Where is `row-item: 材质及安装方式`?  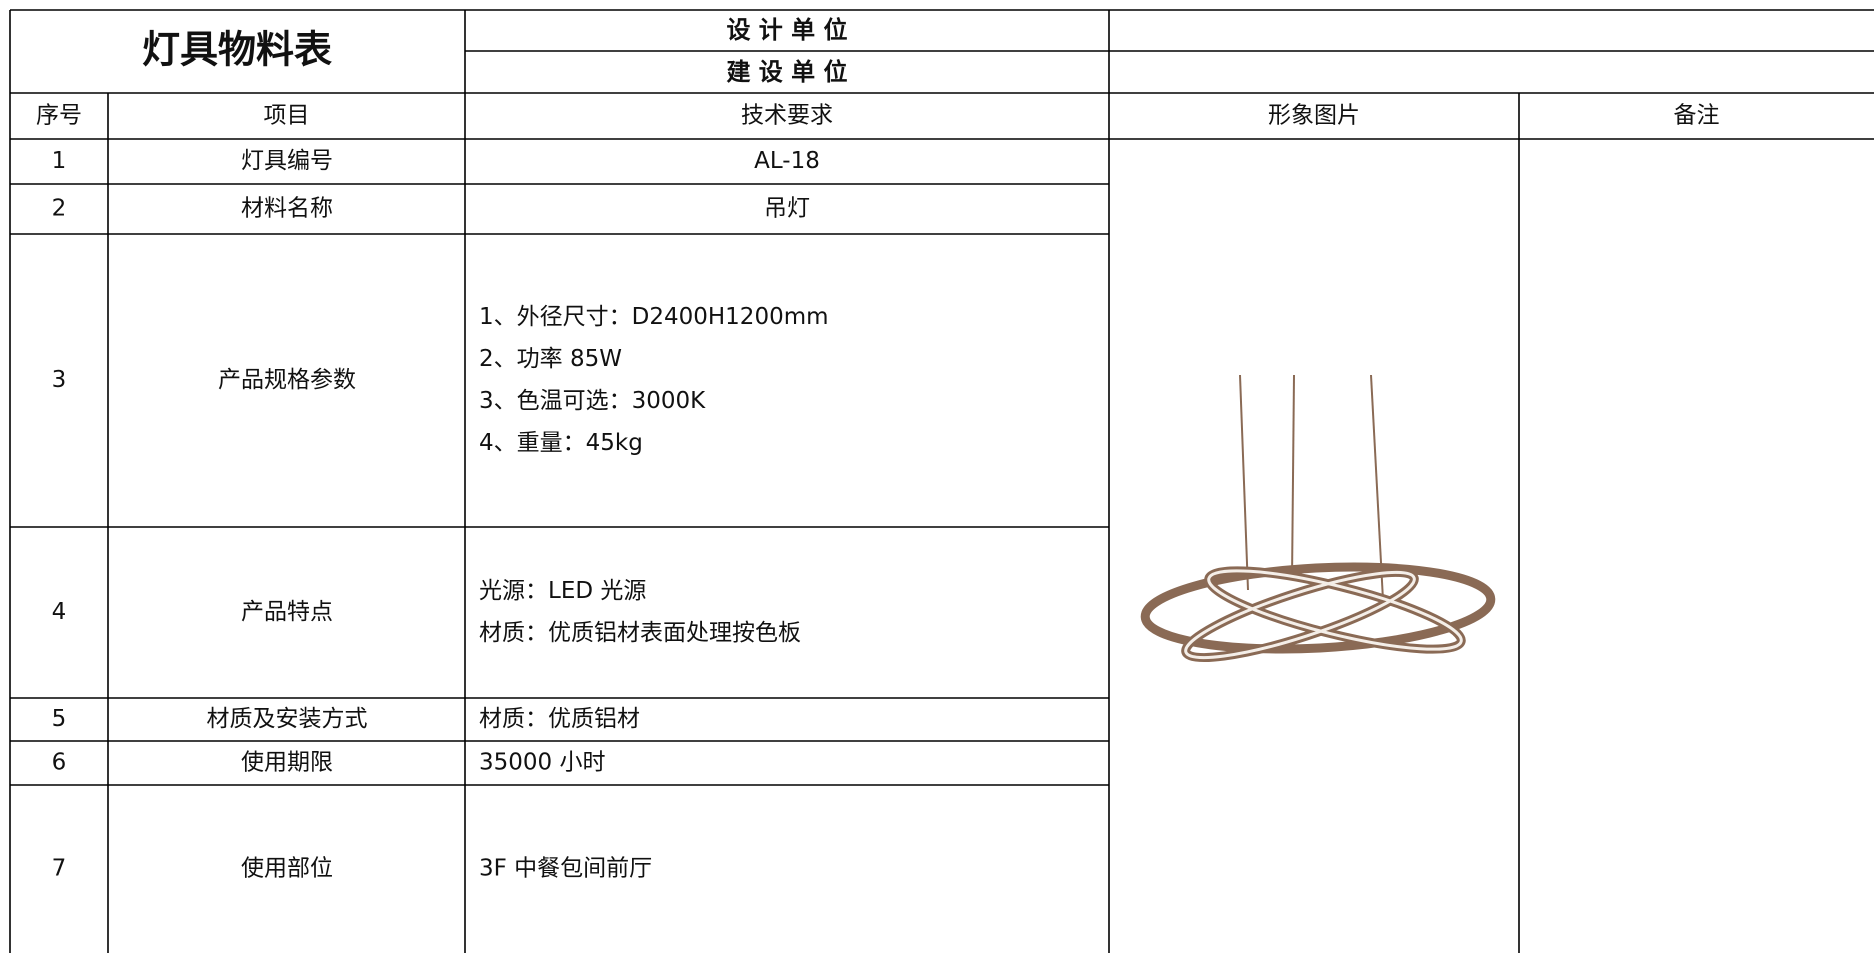
row-item: 材质及安装方式 is located at coordinates (287, 719).